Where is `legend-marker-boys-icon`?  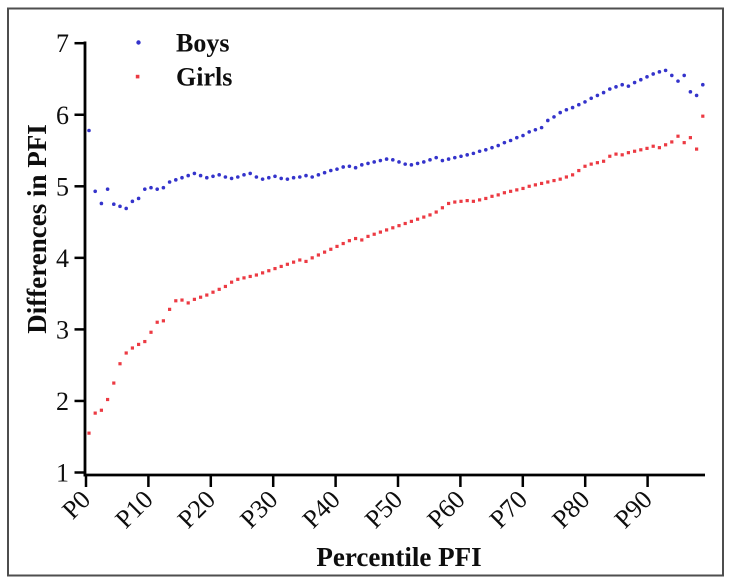 legend-marker-boys-icon is located at coordinates (138, 42).